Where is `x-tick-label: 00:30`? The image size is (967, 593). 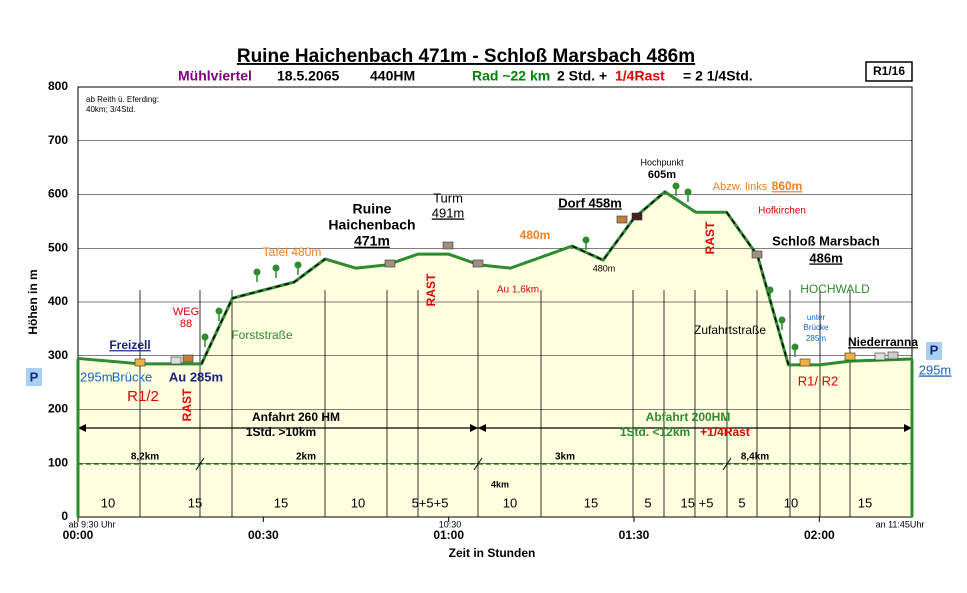
x-tick-label: 00:30 is located at coordinates (263, 535).